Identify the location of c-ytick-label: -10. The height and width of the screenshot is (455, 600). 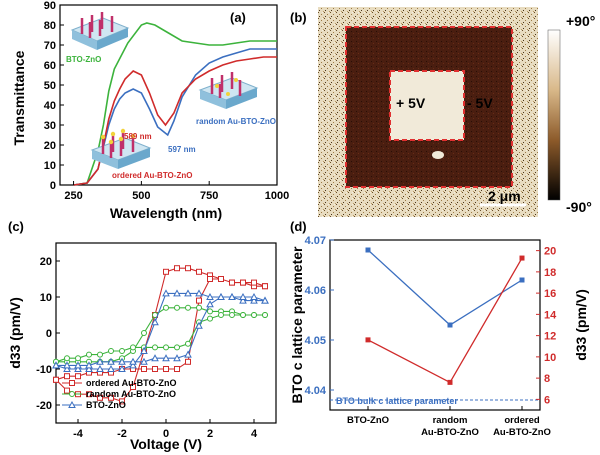
(44, 370).